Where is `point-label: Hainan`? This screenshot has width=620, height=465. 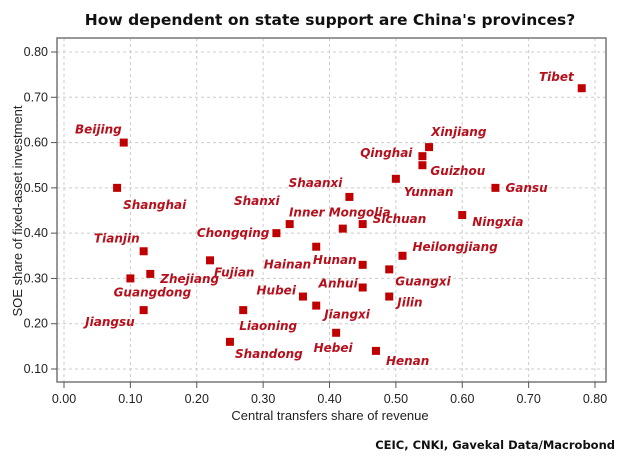
point-label: Hainan is located at coordinates (287, 265).